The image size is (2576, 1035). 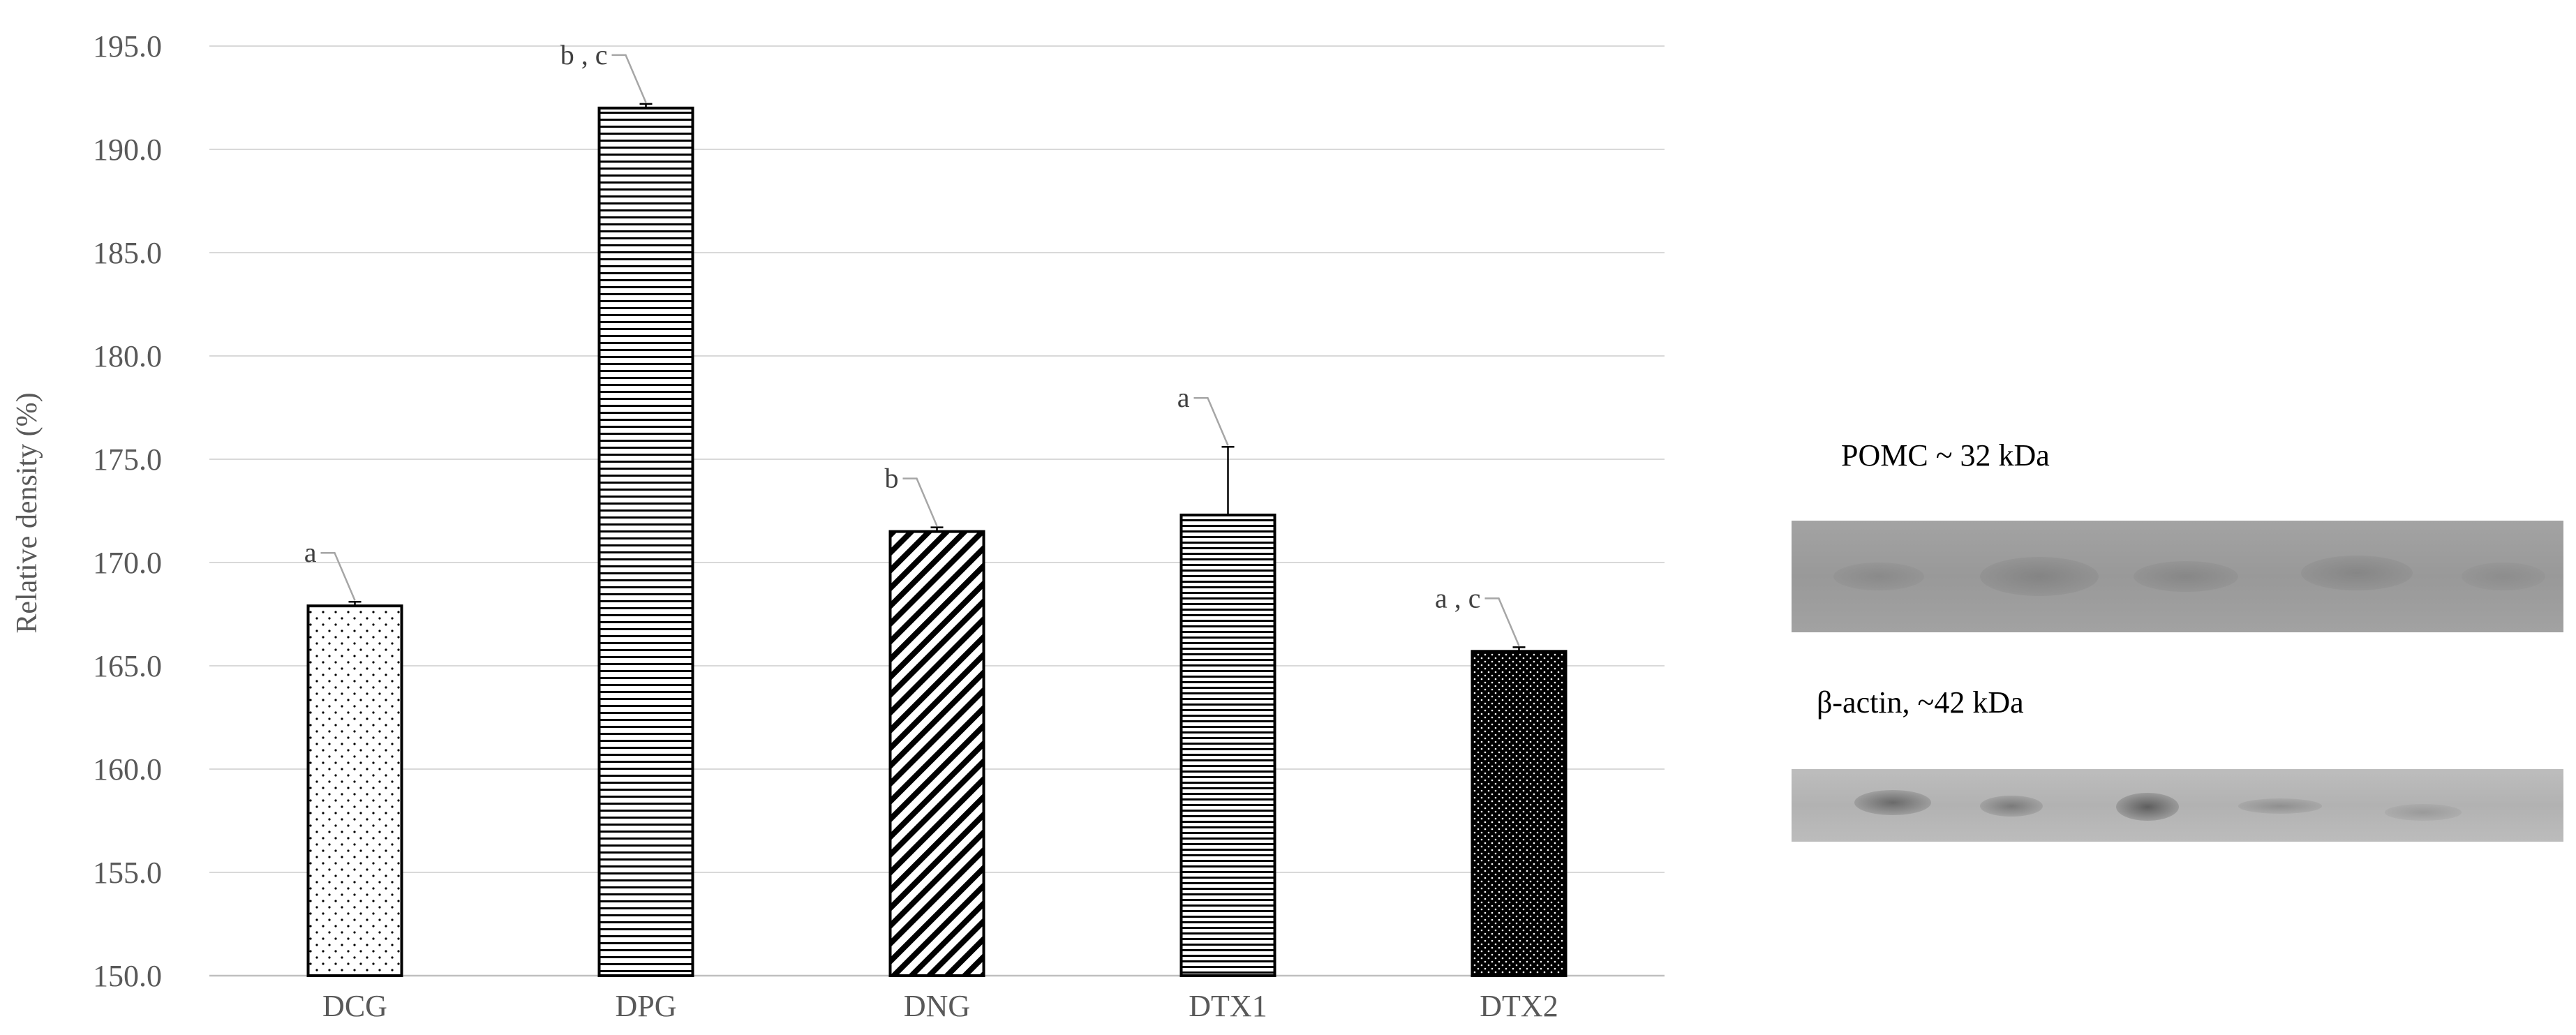 I want to click on significance-label: b , c, so click(x=584, y=54).